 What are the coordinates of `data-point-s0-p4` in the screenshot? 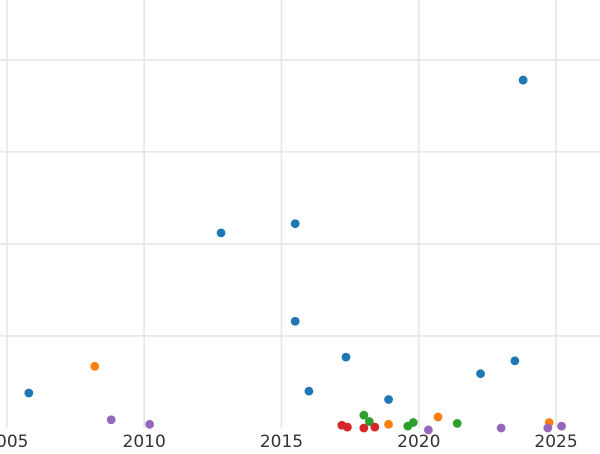 It's located at (309, 391).